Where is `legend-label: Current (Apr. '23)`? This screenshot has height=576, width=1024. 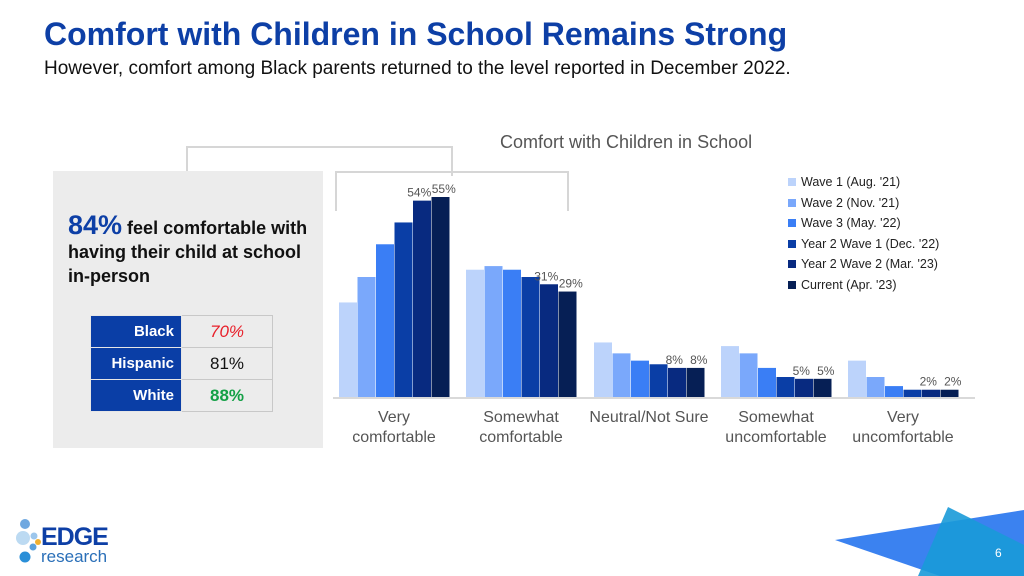
legend-label: Current (Apr. '23) is located at coordinates (849, 284).